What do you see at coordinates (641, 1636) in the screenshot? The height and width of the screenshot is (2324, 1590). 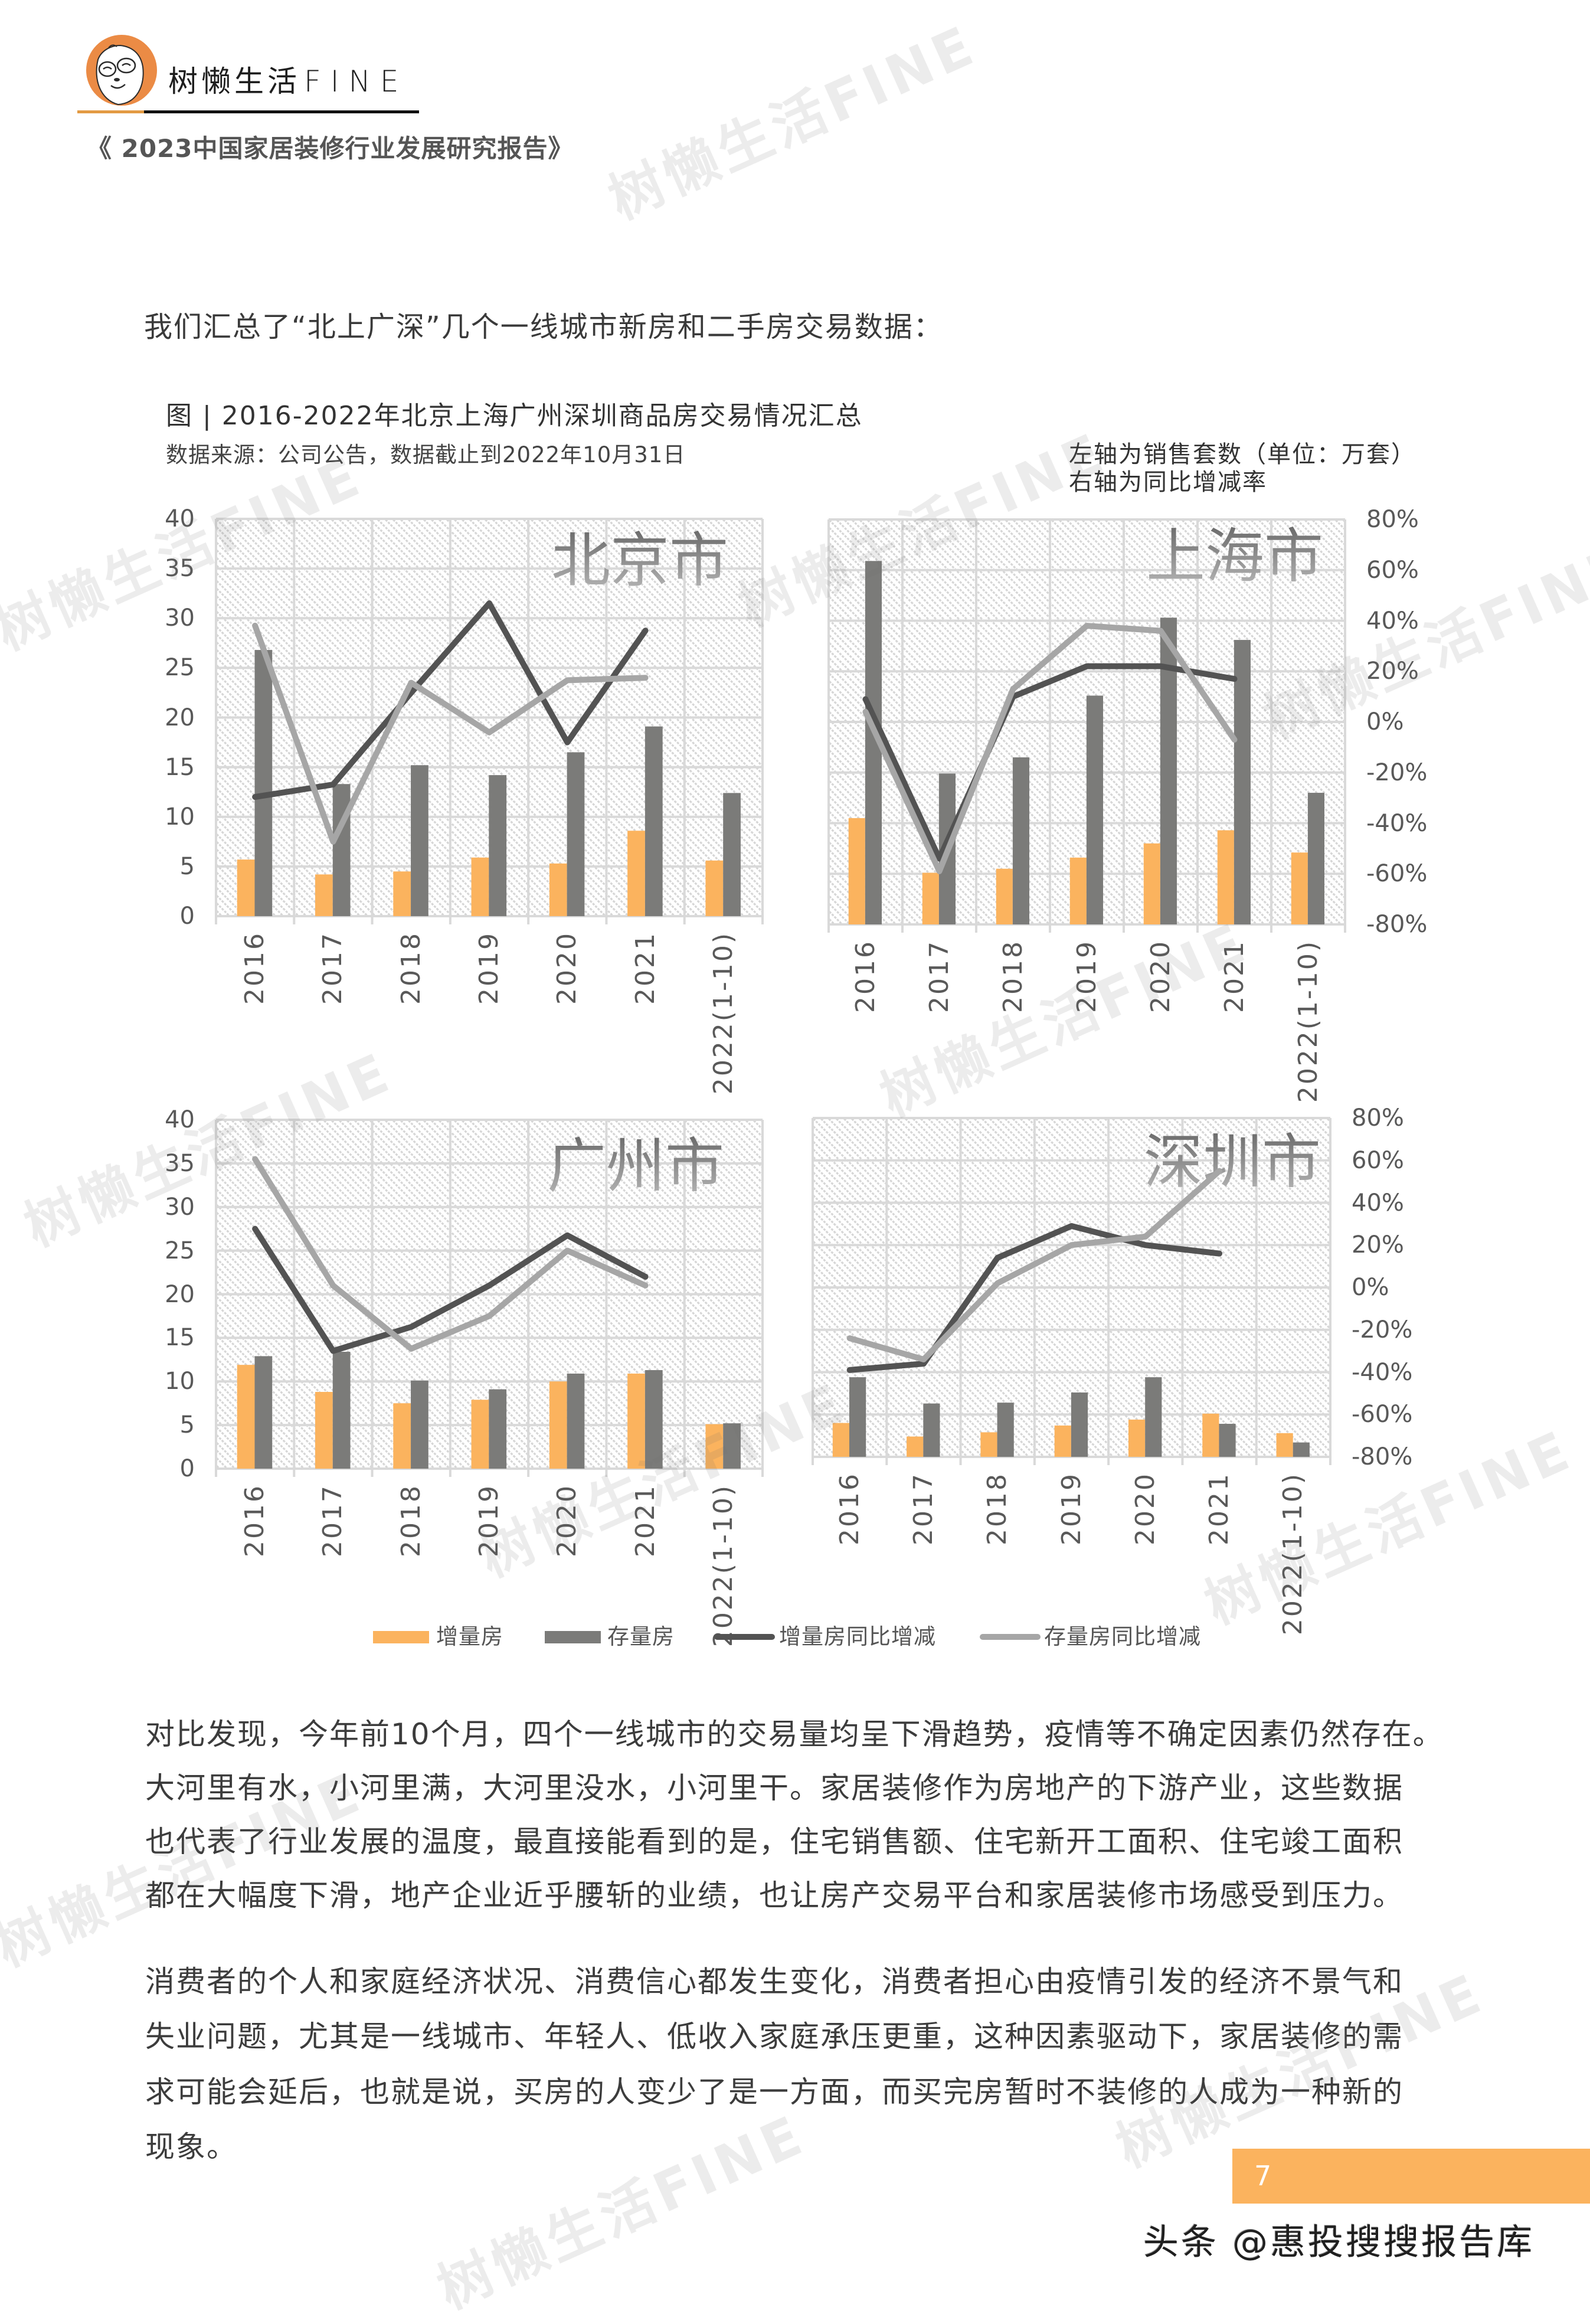 I see `legend-label-existing-homes: 存量房` at bounding box center [641, 1636].